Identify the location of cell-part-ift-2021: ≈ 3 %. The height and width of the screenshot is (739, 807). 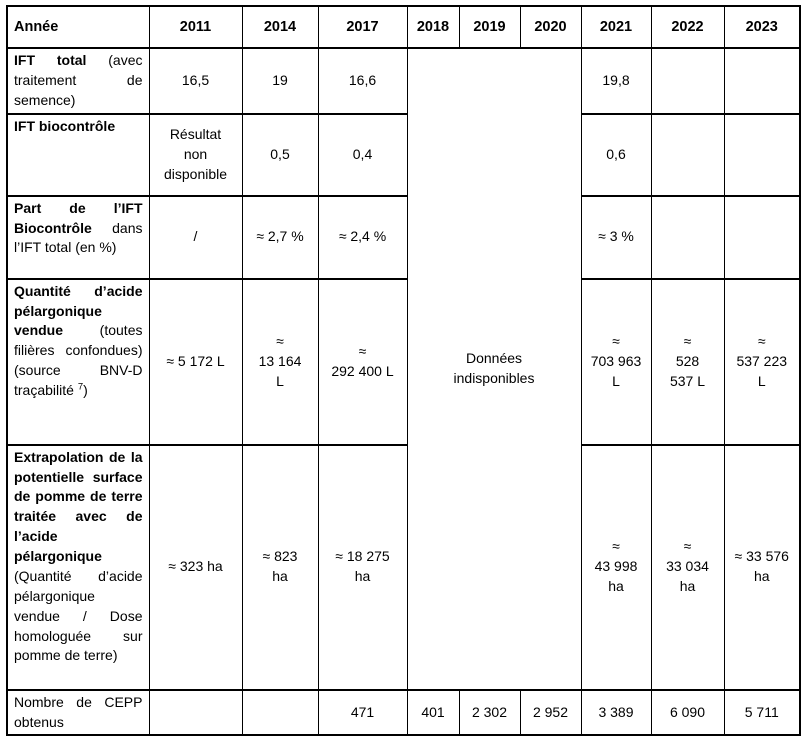
(616, 237).